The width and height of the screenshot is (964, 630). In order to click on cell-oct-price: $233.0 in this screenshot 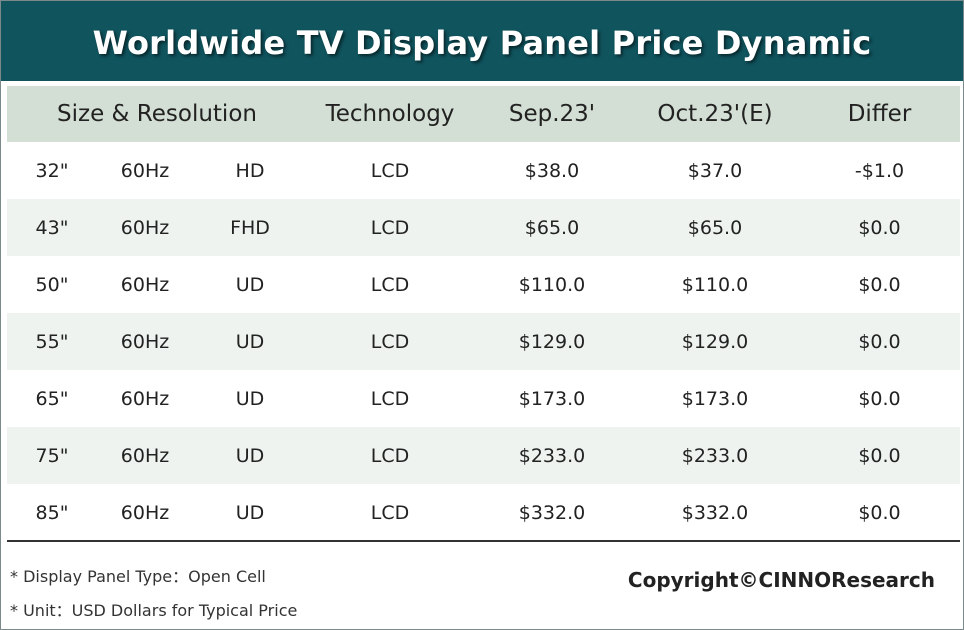, I will do `click(715, 455)`.